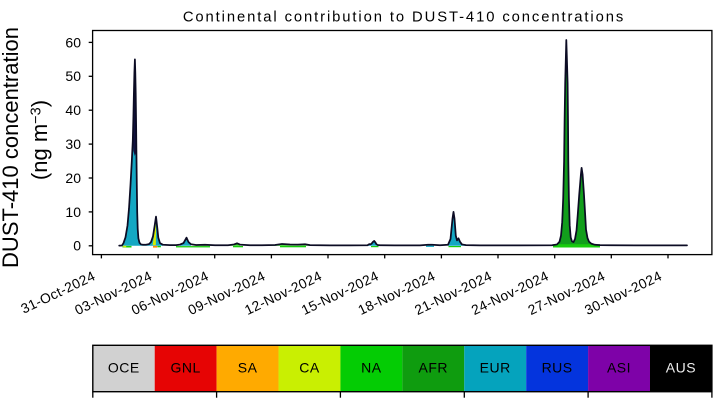 The image size is (721, 402). Describe the element at coordinates (248, 367) in the screenshot. I see `svg-text: SA` at that location.